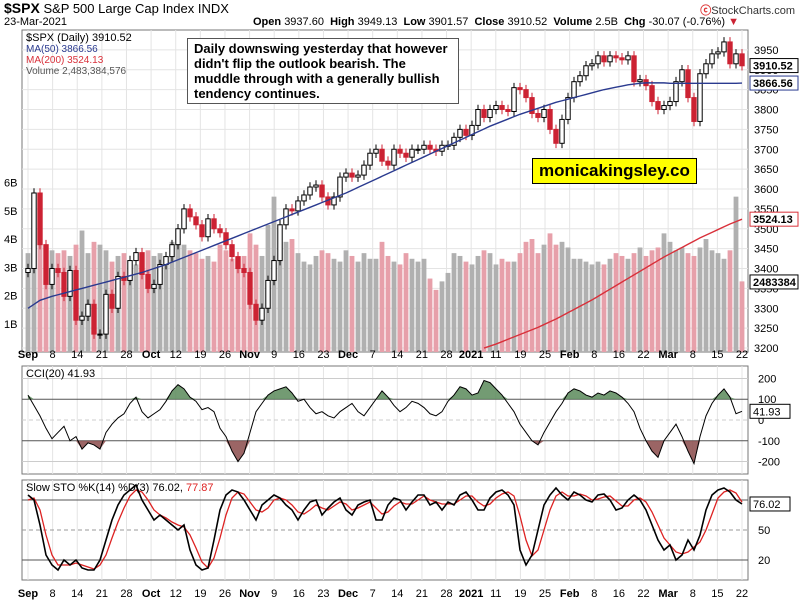  I want to click on y-tick-label: 3600, so click(766, 190).